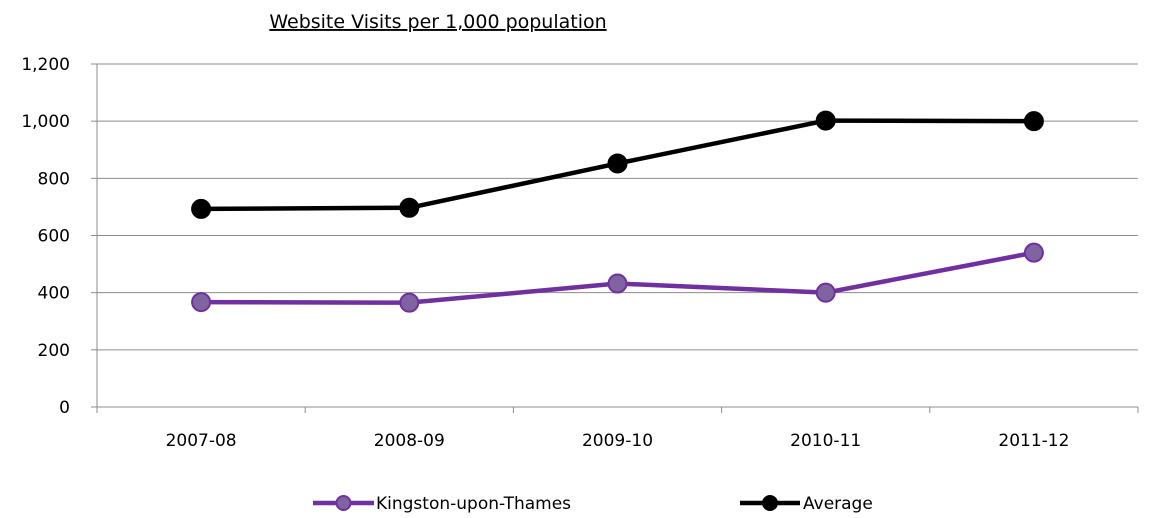 This screenshot has height=518, width=1152. I want to click on y-tick-label: 200, so click(54, 351).